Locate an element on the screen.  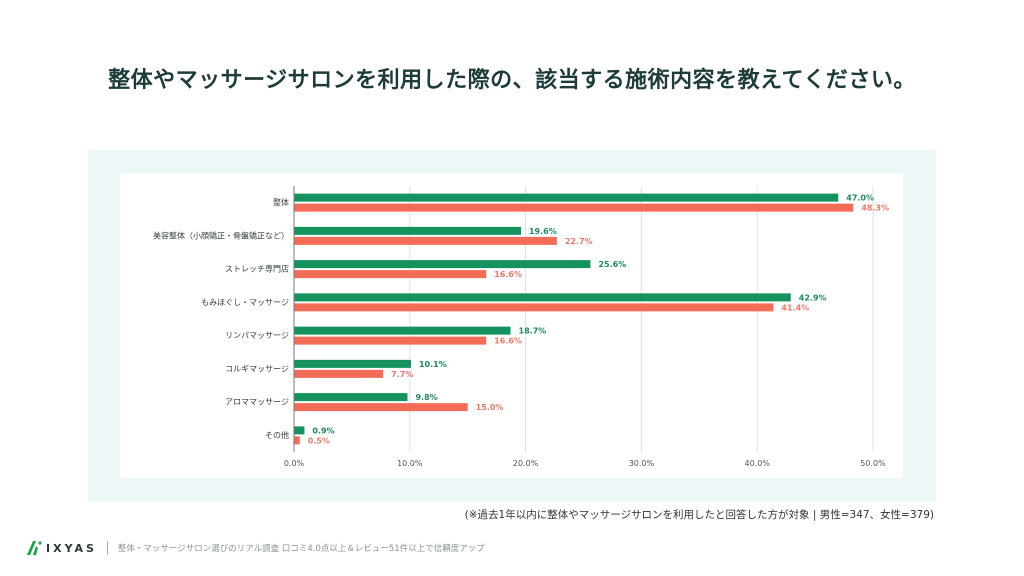
x-tick-label: 20.0% is located at coordinates (526, 463).